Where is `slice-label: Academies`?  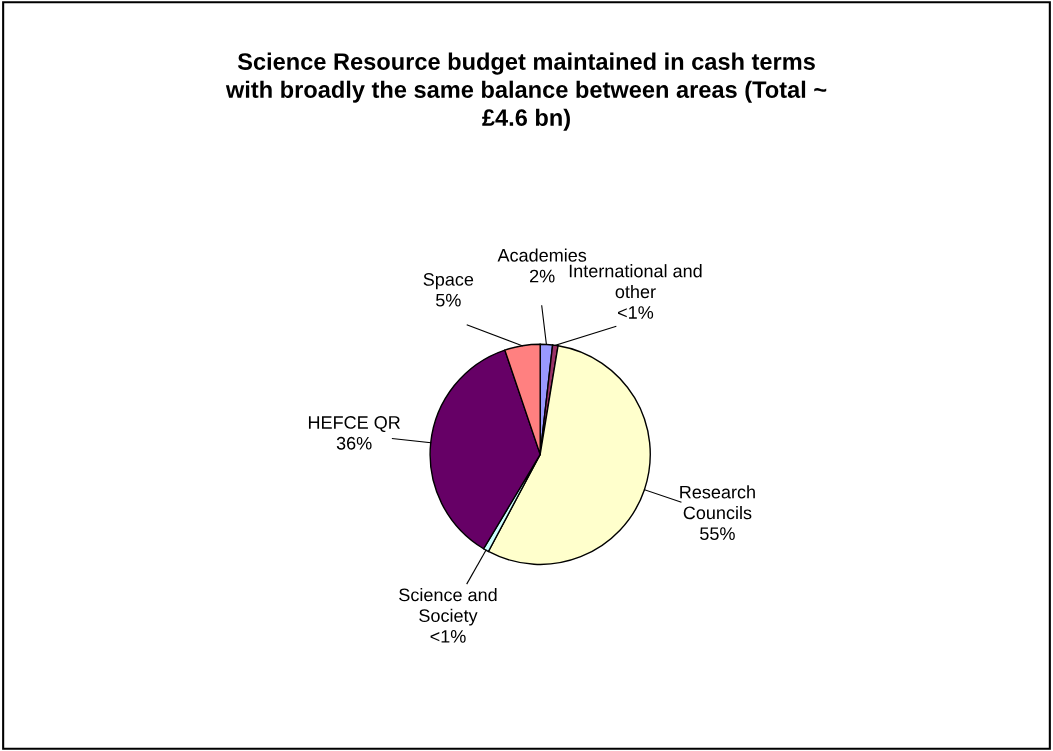
slice-label: Academies is located at coordinates (542, 255).